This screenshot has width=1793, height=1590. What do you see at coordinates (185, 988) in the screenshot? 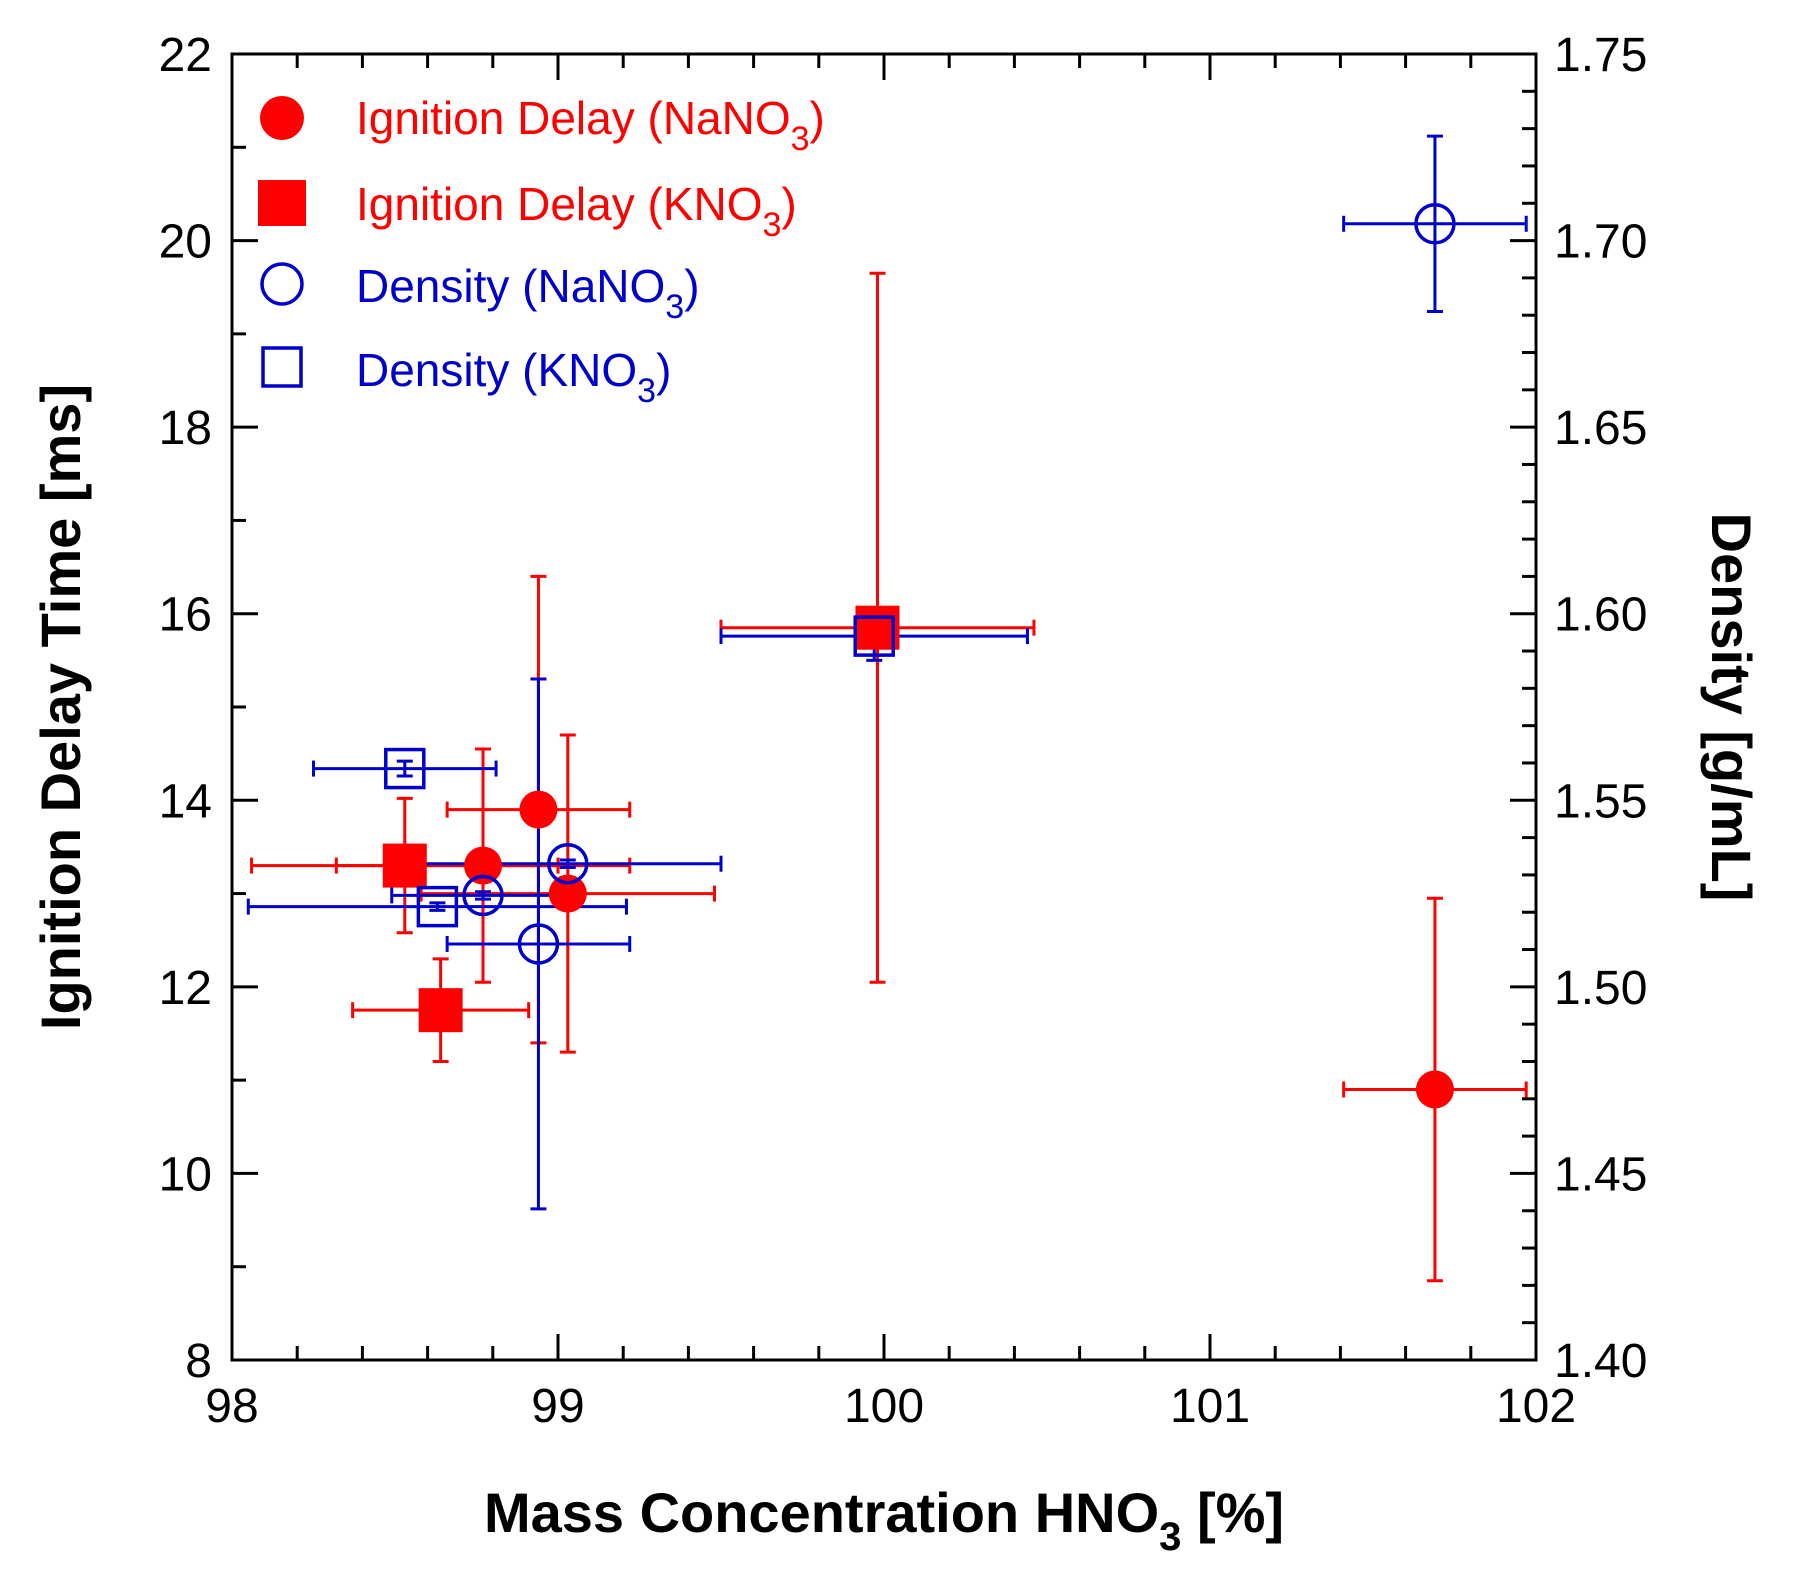
I see `y-left-tick-label: 12` at bounding box center [185, 988].